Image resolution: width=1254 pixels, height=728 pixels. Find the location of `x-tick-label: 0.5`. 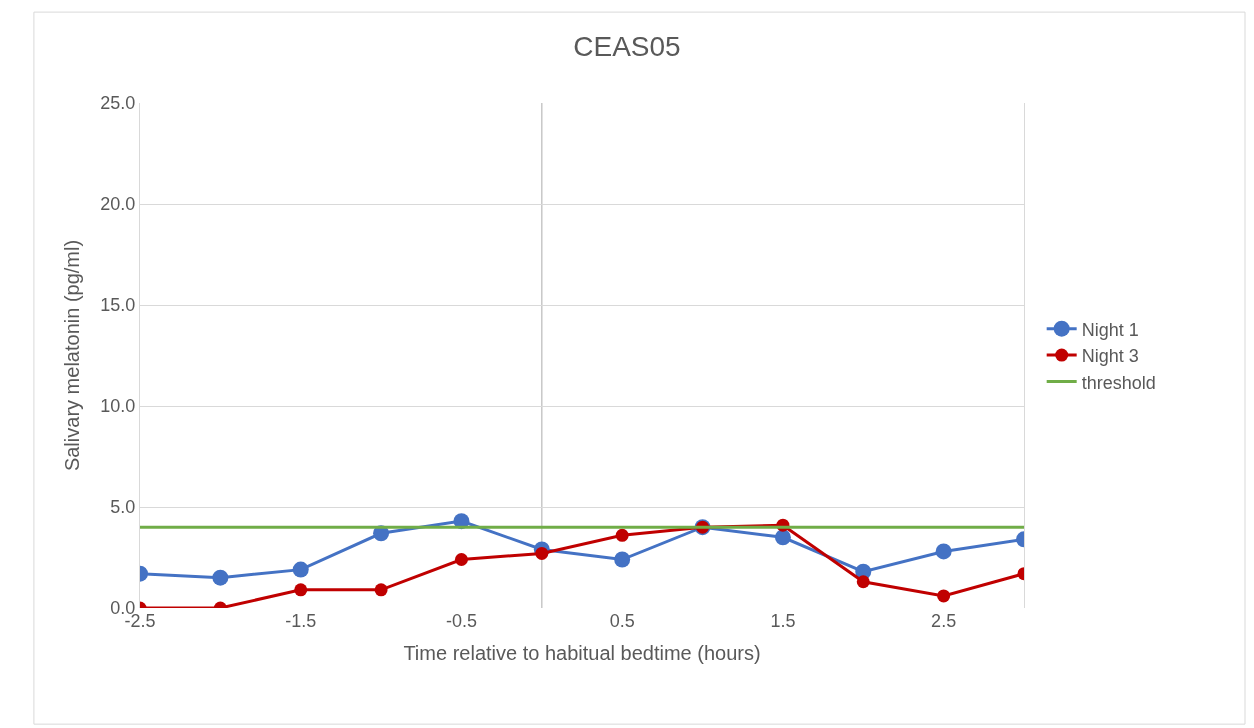

x-tick-label: 0.5 is located at coordinates (622, 621).